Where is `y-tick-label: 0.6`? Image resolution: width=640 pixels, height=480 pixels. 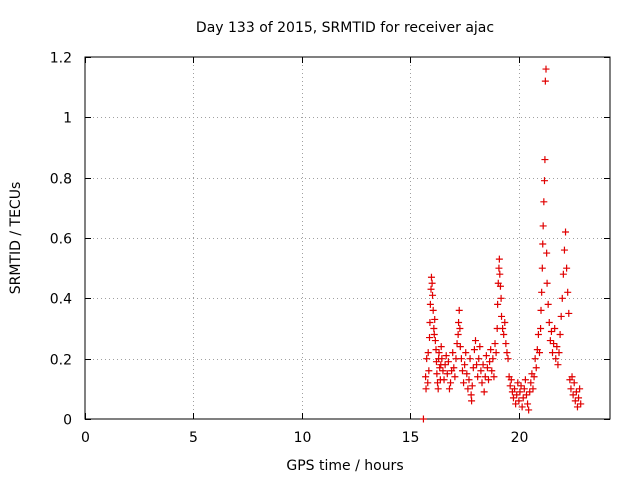 y-tick-label: 0.6 is located at coordinates (61, 240).